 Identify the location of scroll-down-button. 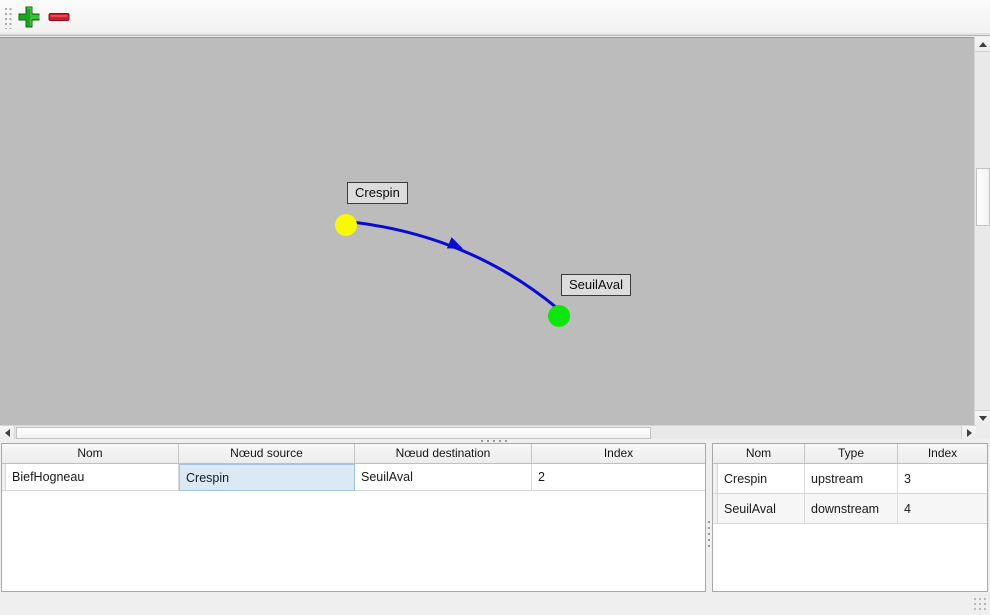
(982, 417).